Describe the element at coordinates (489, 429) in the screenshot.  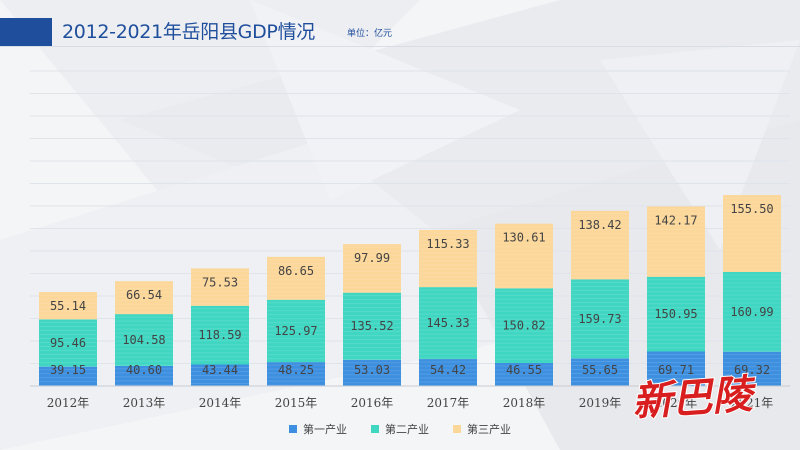
I see `legend-label-tertiary: 第三产业` at that location.